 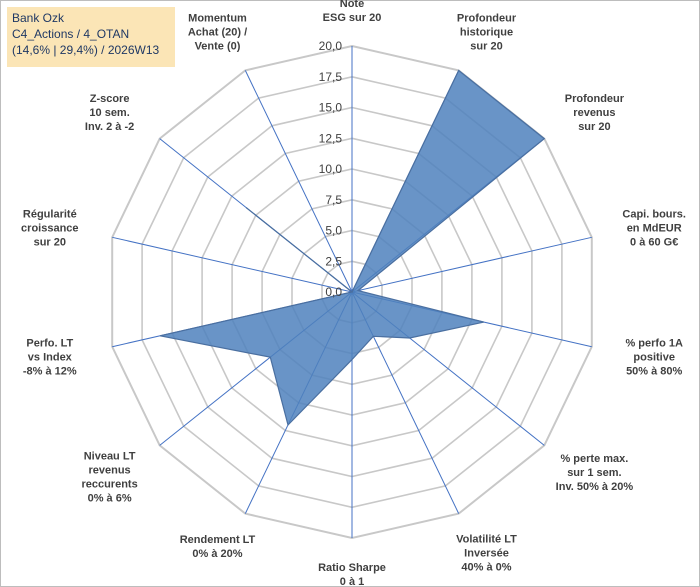 What do you see at coordinates (217, 19) in the screenshot?
I see `axis-label-line: Momentum` at bounding box center [217, 19].